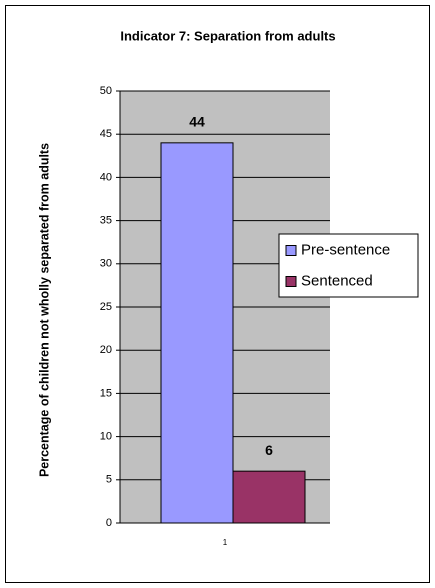 This screenshot has width=435, height=588. What do you see at coordinates (106, 393) in the screenshot?
I see `y-tick-label: 15` at bounding box center [106, 393].